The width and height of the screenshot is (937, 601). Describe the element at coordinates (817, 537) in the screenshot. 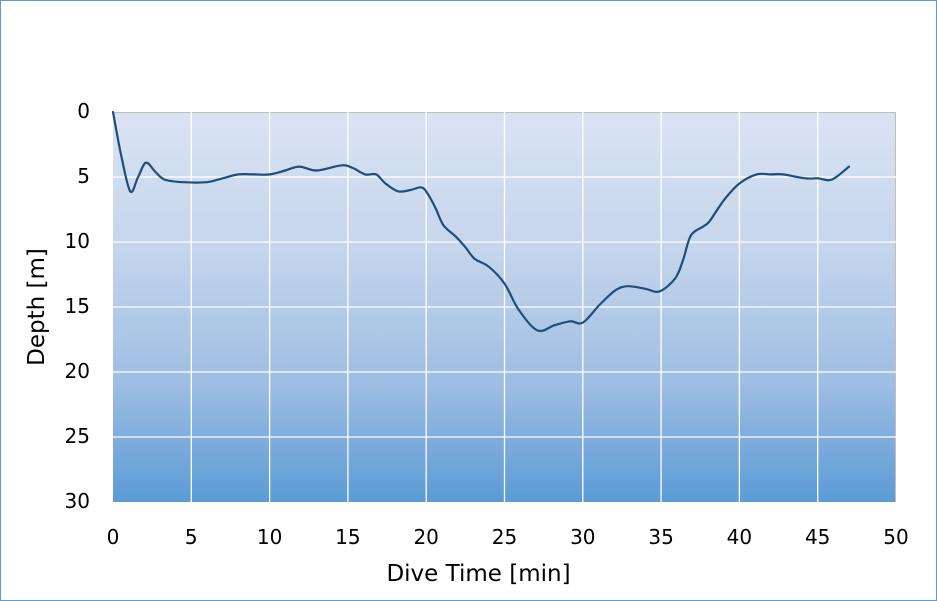

I see `x-tick-label: 45` at that location.